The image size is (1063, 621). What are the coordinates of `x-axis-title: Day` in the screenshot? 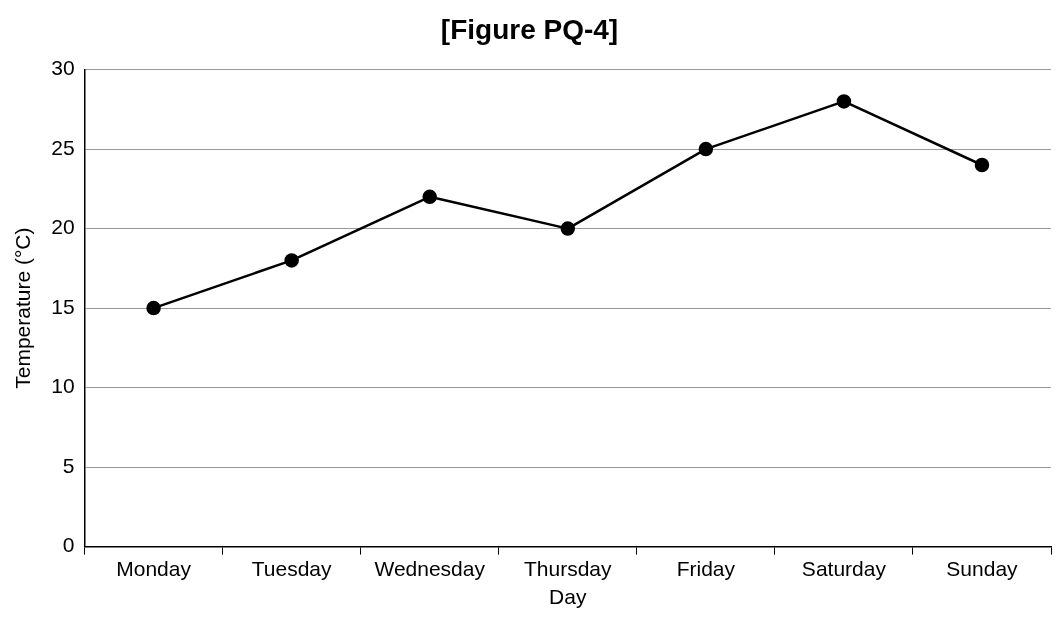 It's located at (568, 597).